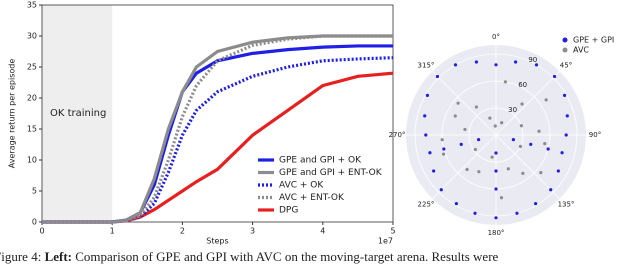 Image resolution: width=640 pixels, height=265 pixels. What do you see at coordinates (20, 256) in the screenshot?
I see `caption-label: Figure 4:` at bounding box center [20, 256].